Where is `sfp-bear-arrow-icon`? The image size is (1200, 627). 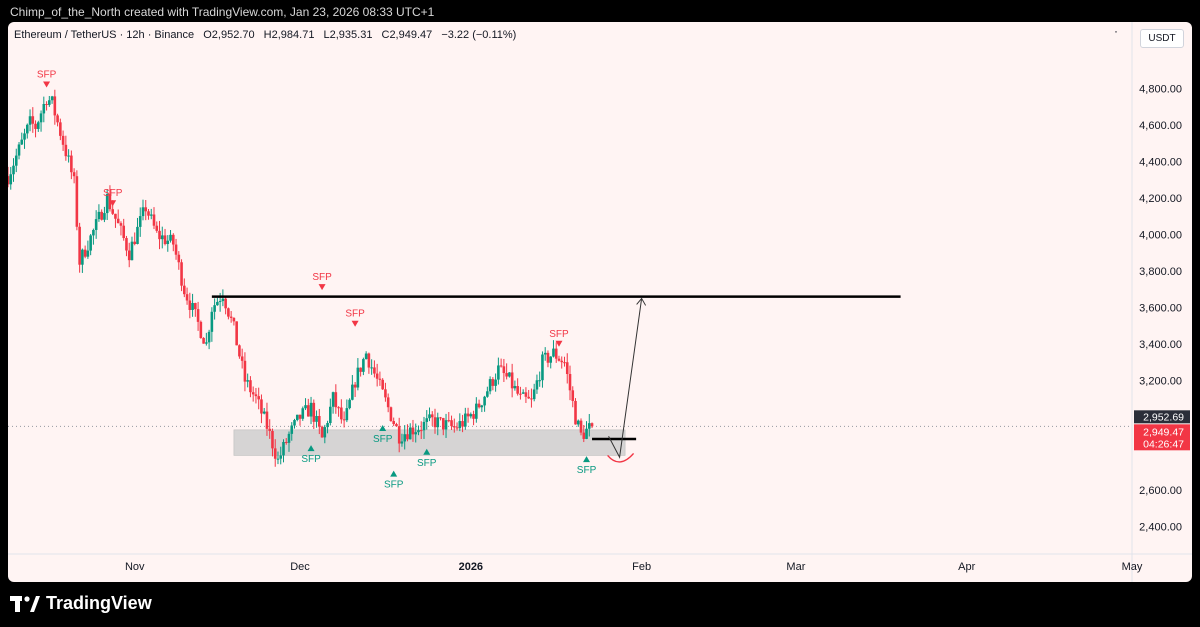 sfp-bear-arrow-icon is located at coordinates (47, 84).